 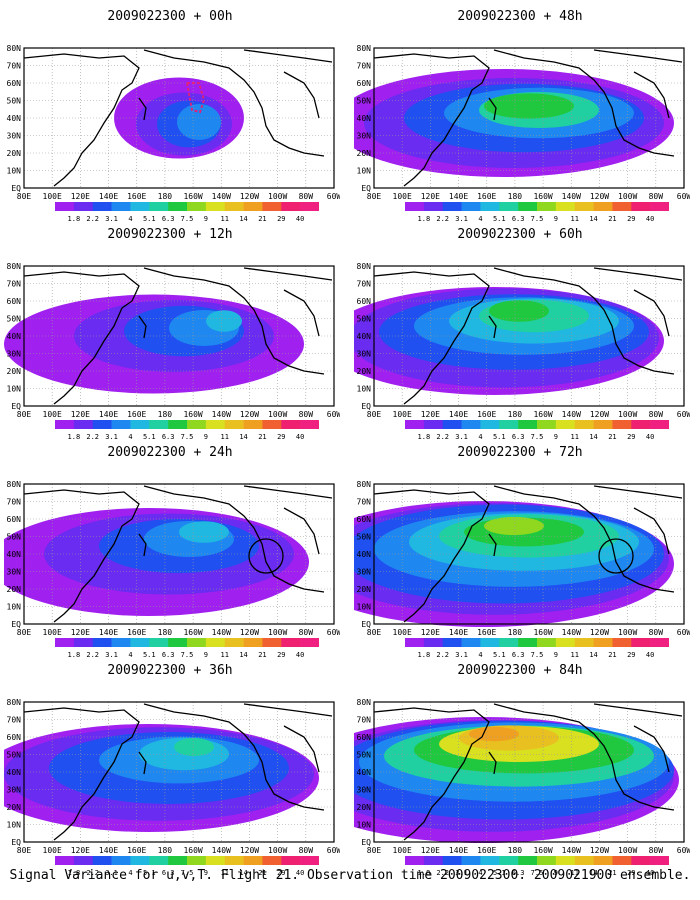 What do you see at coordinates (518, 437) in the screenshot?
I see `colorbar-label: 6.3` at bounding box center [518, 437].